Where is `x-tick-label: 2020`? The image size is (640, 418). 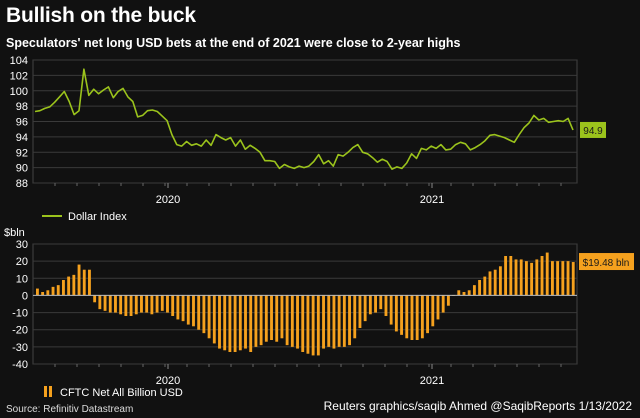 x-tick-label: 2020 is located at coordinates (168, 381).